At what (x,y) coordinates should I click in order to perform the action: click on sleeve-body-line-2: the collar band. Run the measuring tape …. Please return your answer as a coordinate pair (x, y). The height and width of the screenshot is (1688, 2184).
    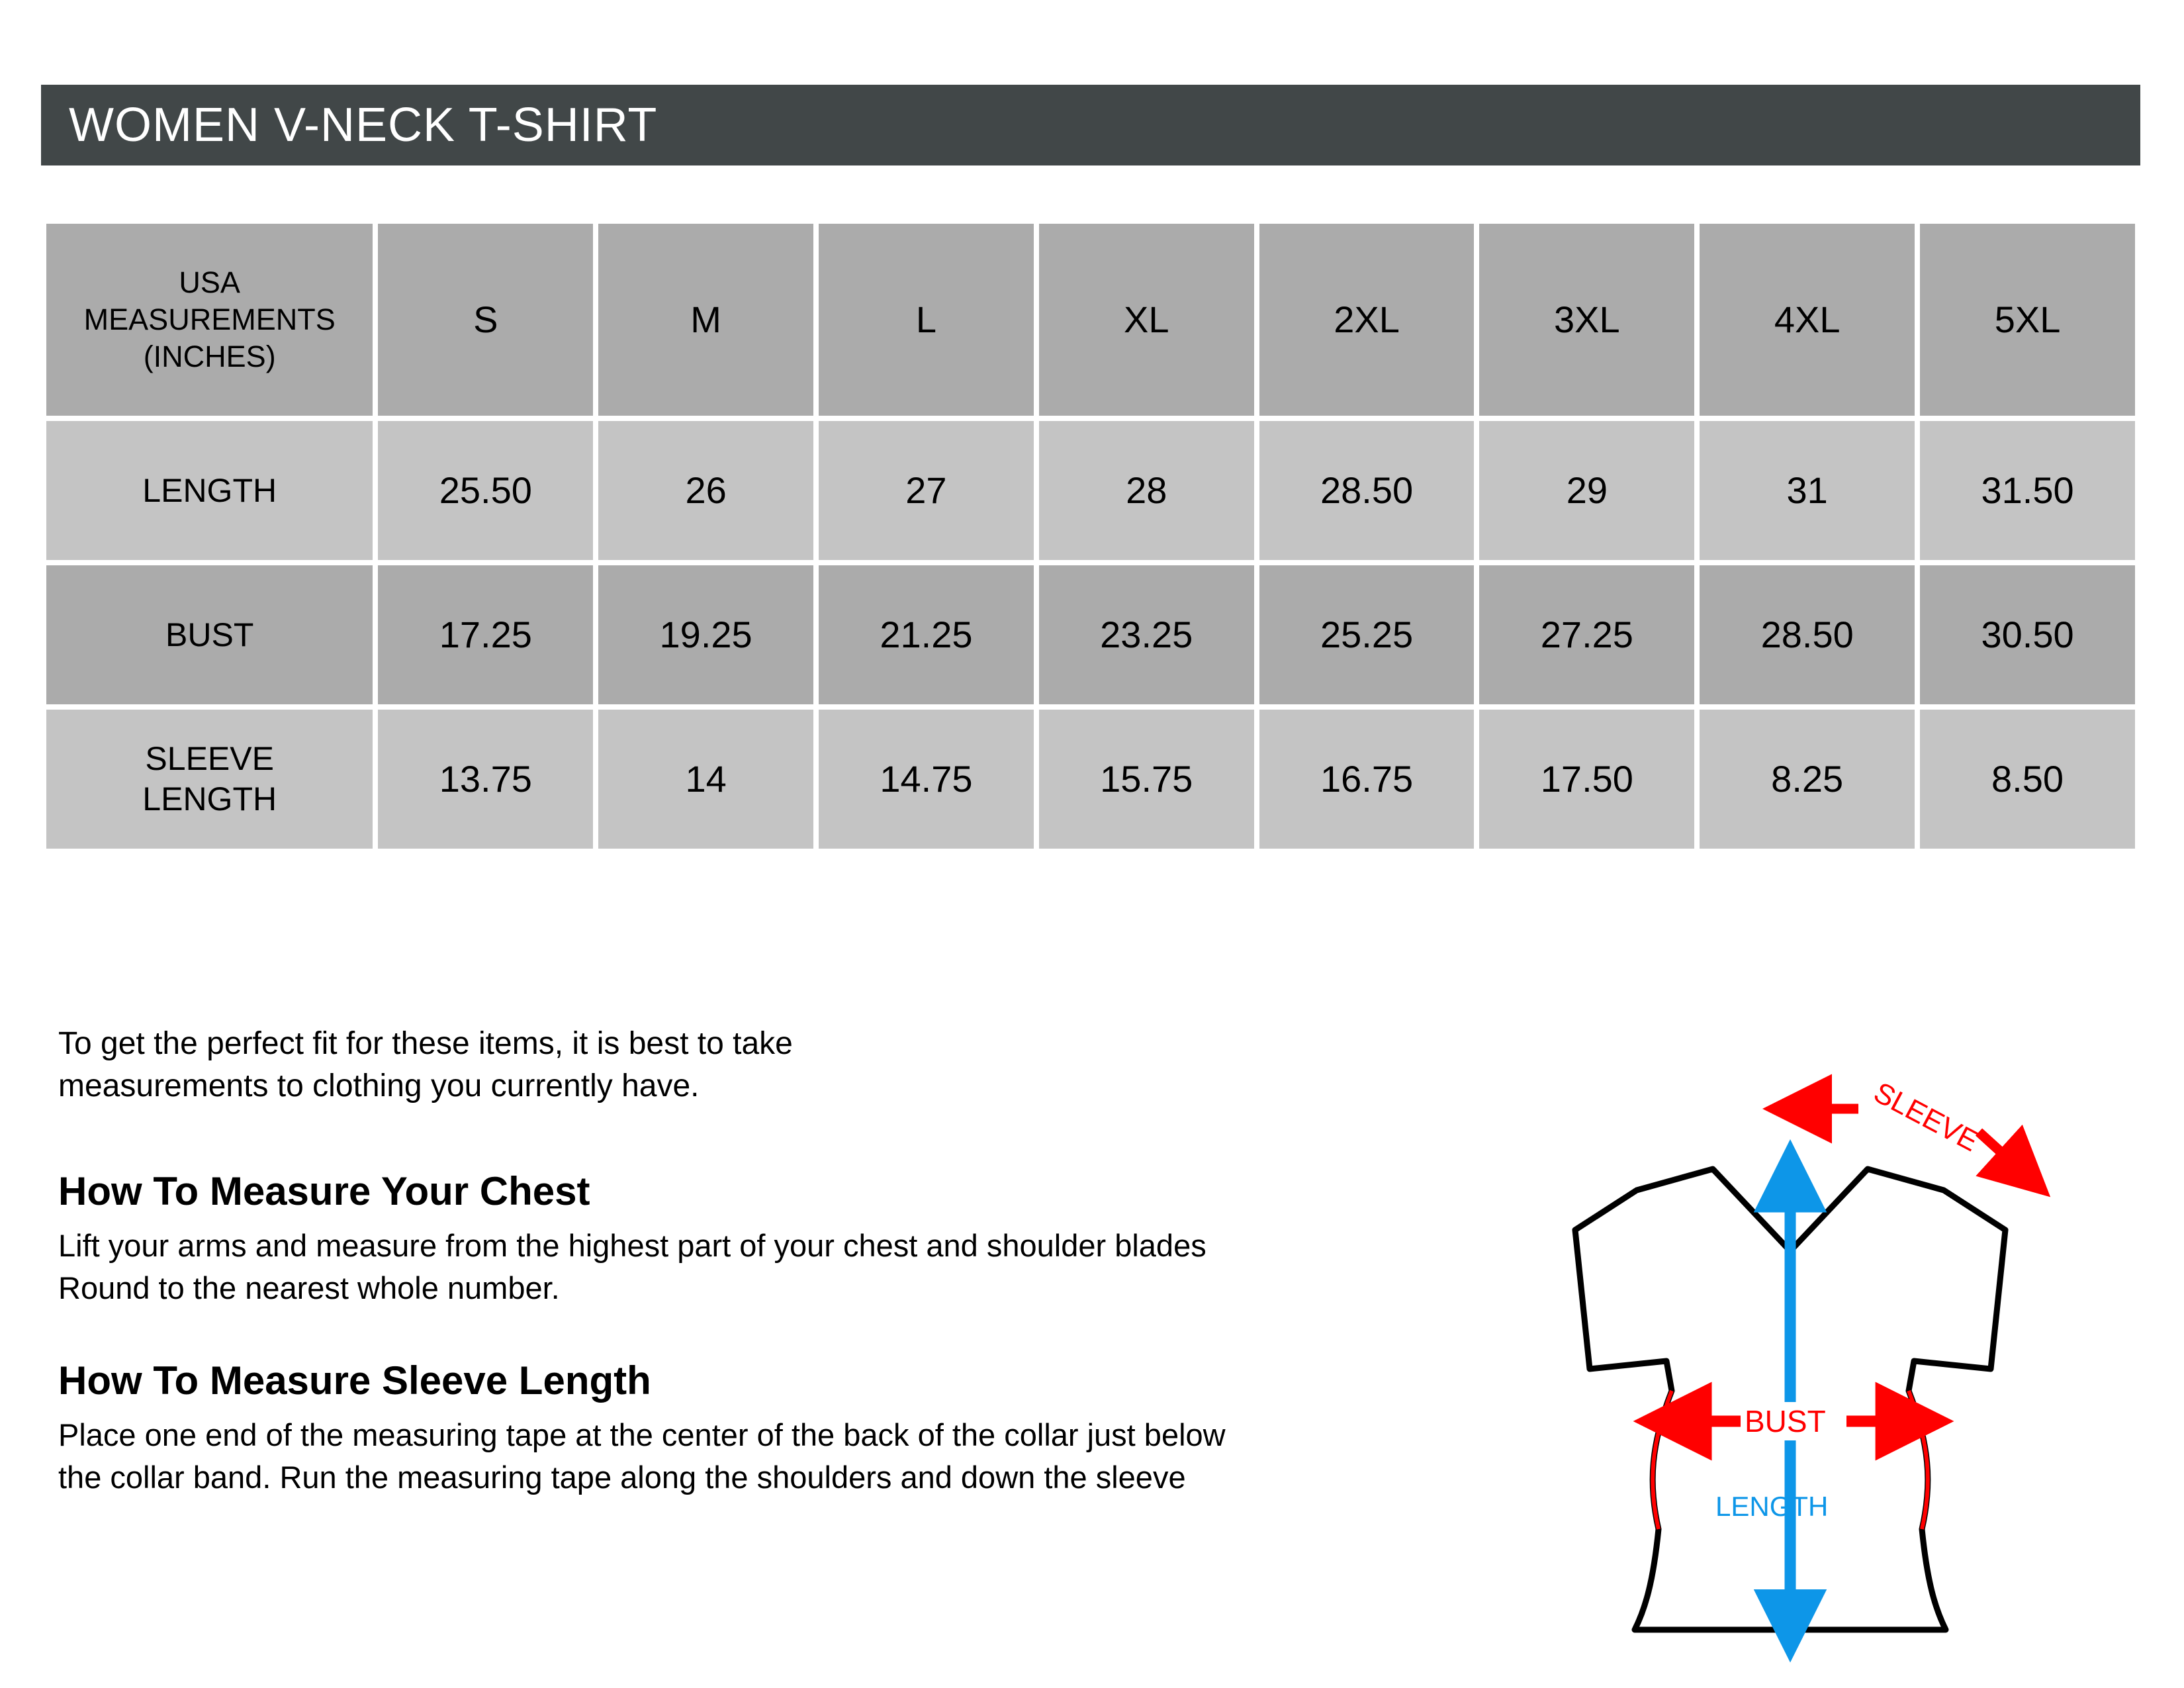
    Looking at the image, I should click on (622, 1477).